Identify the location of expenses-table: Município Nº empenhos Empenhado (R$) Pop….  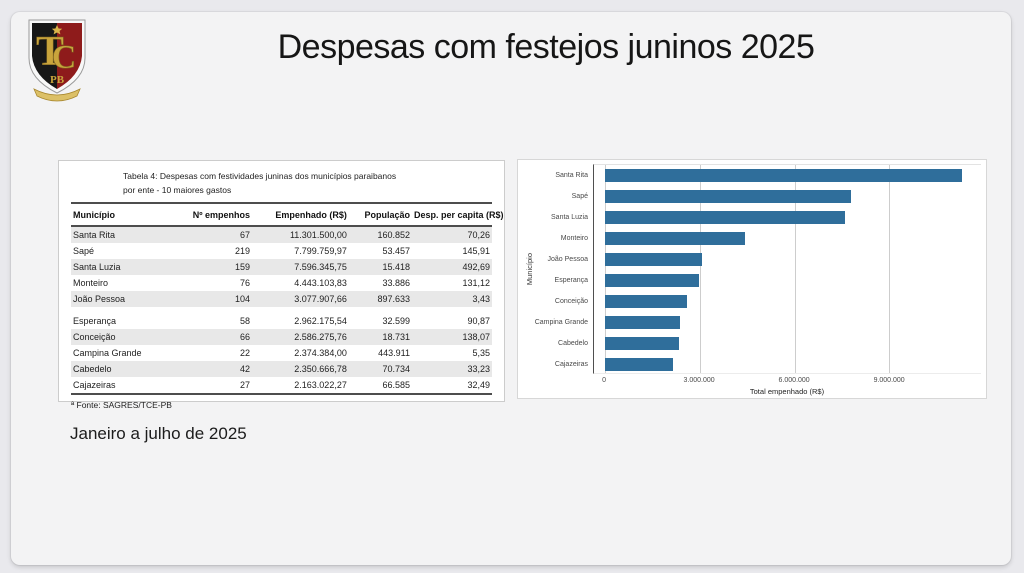
(287, 298).